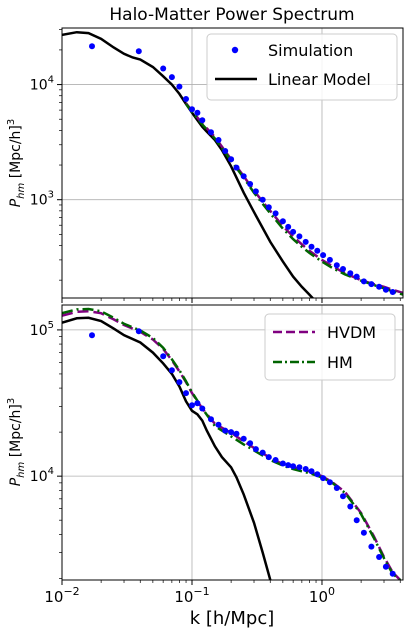  I want to click on bottom-xtick-label: 10⁻², so click(61, 595).